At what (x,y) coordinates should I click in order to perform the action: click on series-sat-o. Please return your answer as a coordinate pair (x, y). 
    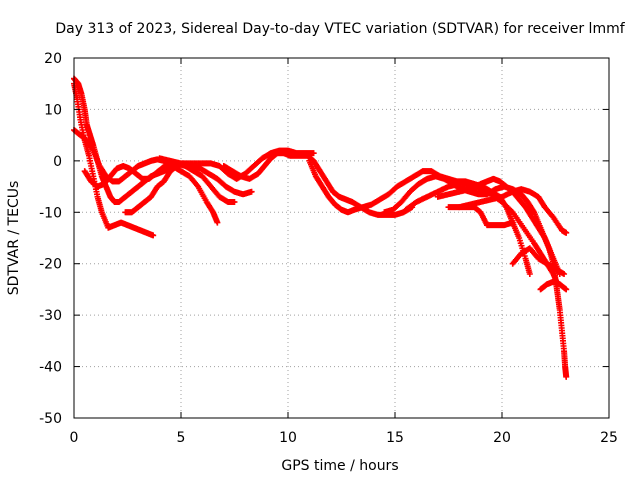
    Looking at the image, I should click on (538, 261).